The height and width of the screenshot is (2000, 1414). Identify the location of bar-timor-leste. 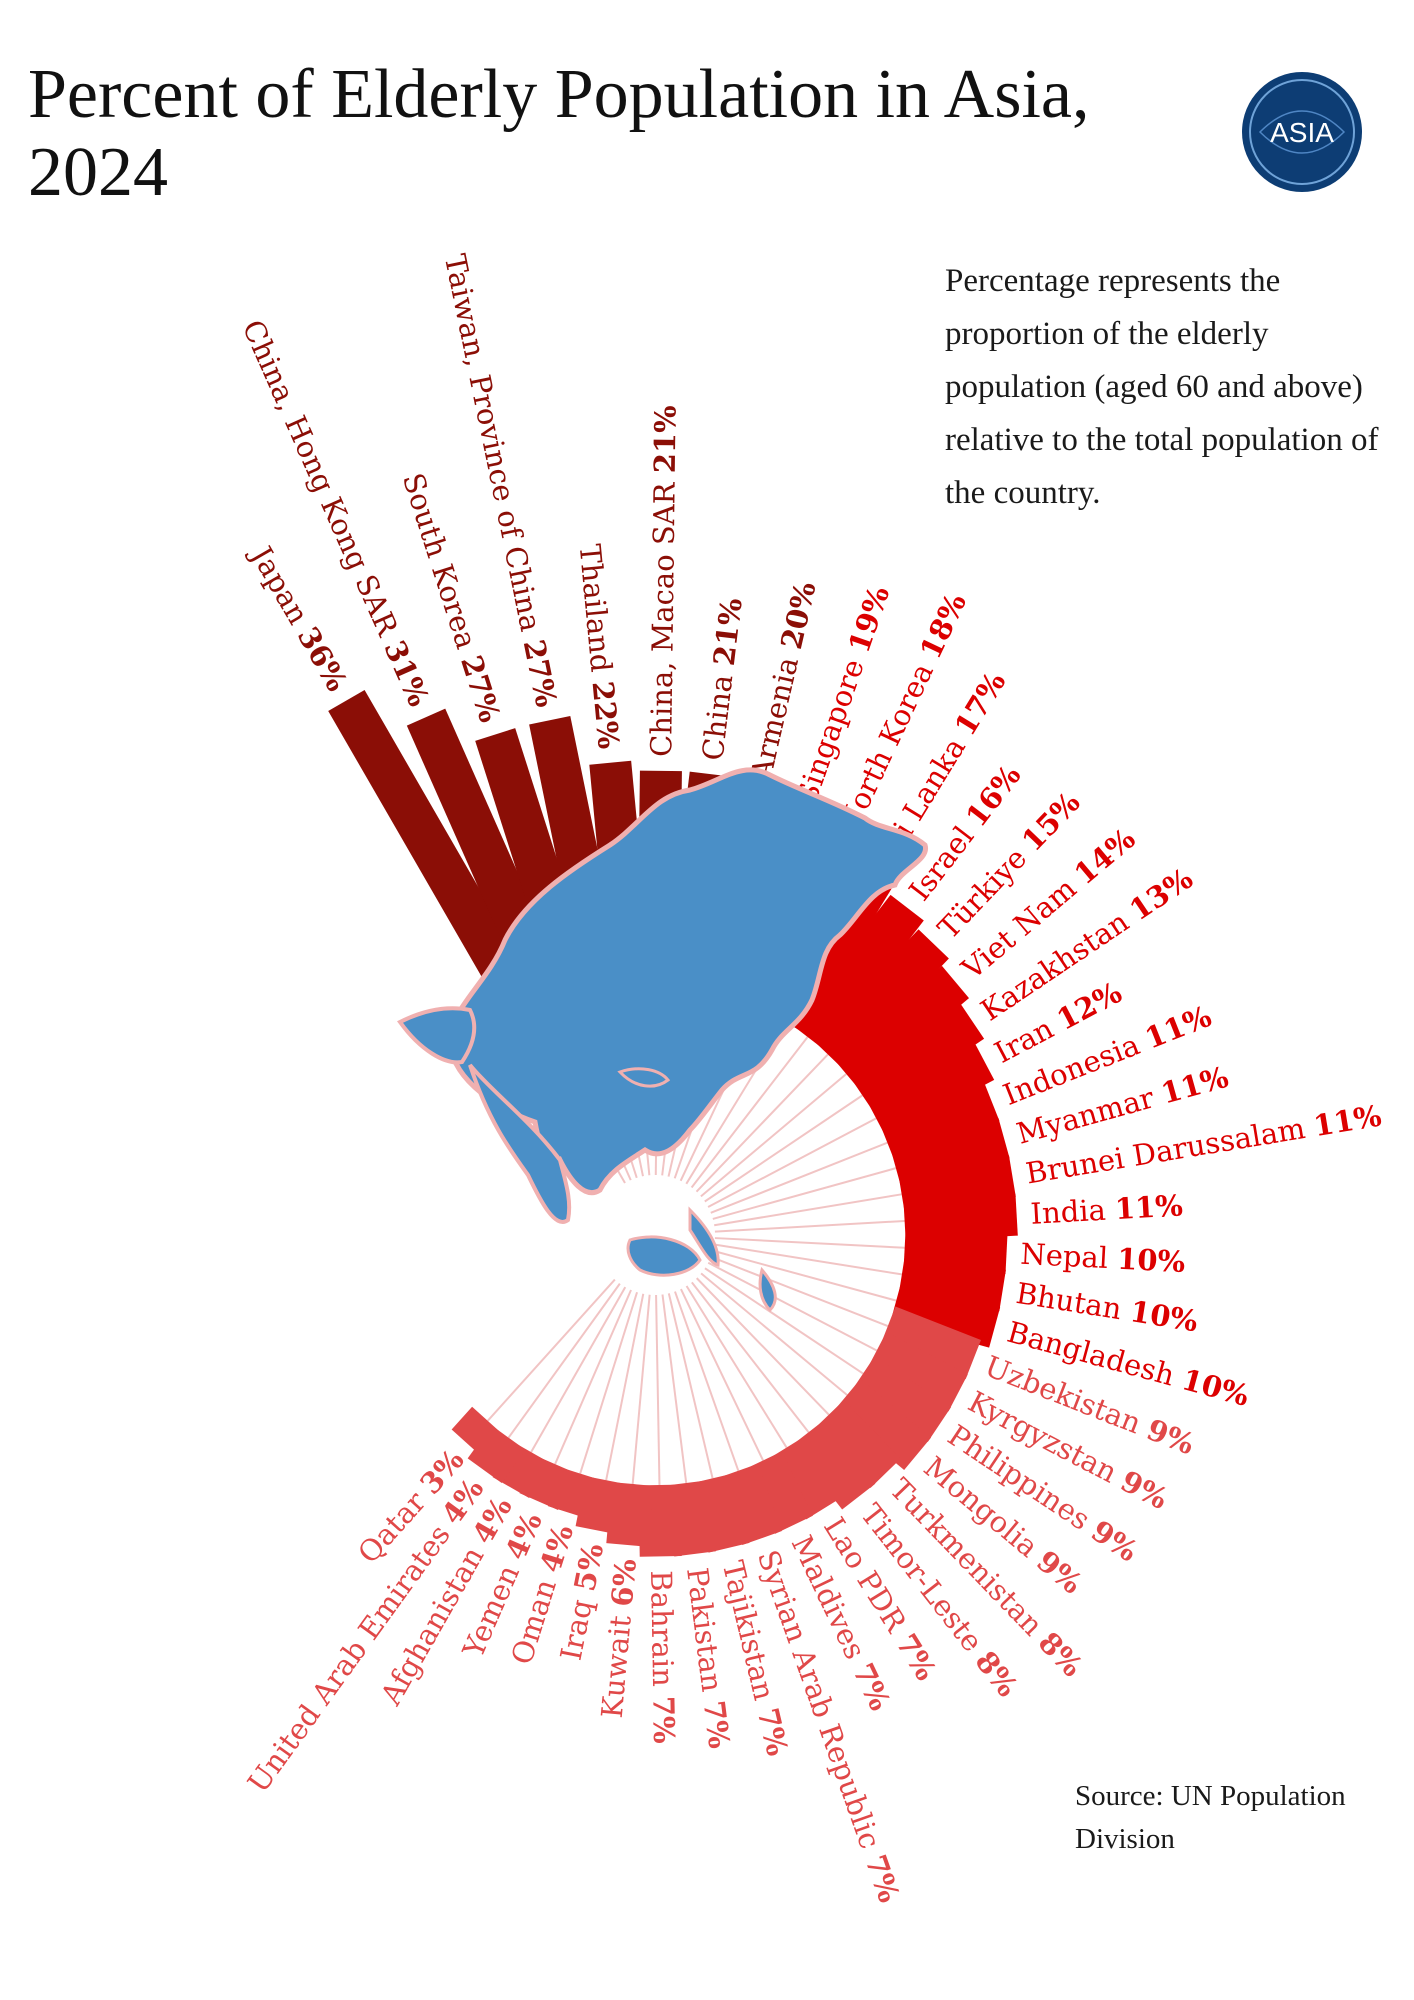
(834, 1464).